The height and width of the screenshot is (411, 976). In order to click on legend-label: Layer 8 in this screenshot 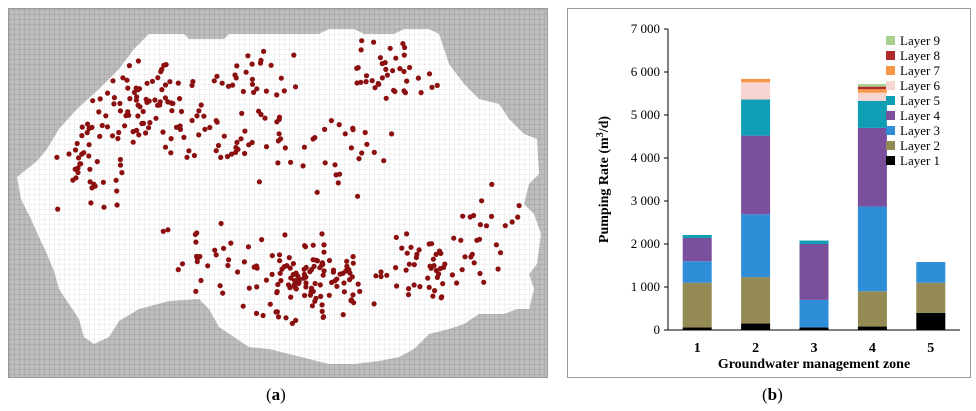, I will do `click(920, 55)`.